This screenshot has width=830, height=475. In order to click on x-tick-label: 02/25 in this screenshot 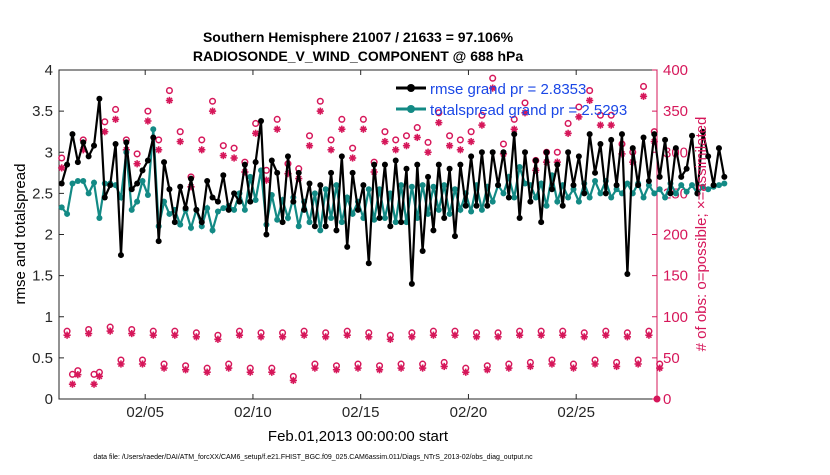, I will do `click(576, 412)`.